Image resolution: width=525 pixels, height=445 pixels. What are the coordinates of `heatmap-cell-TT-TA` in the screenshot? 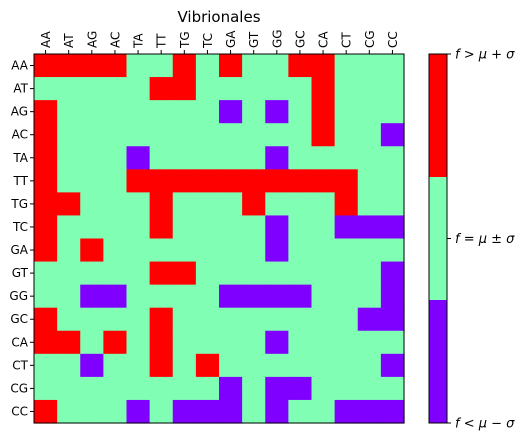 It's located at (138, 181).